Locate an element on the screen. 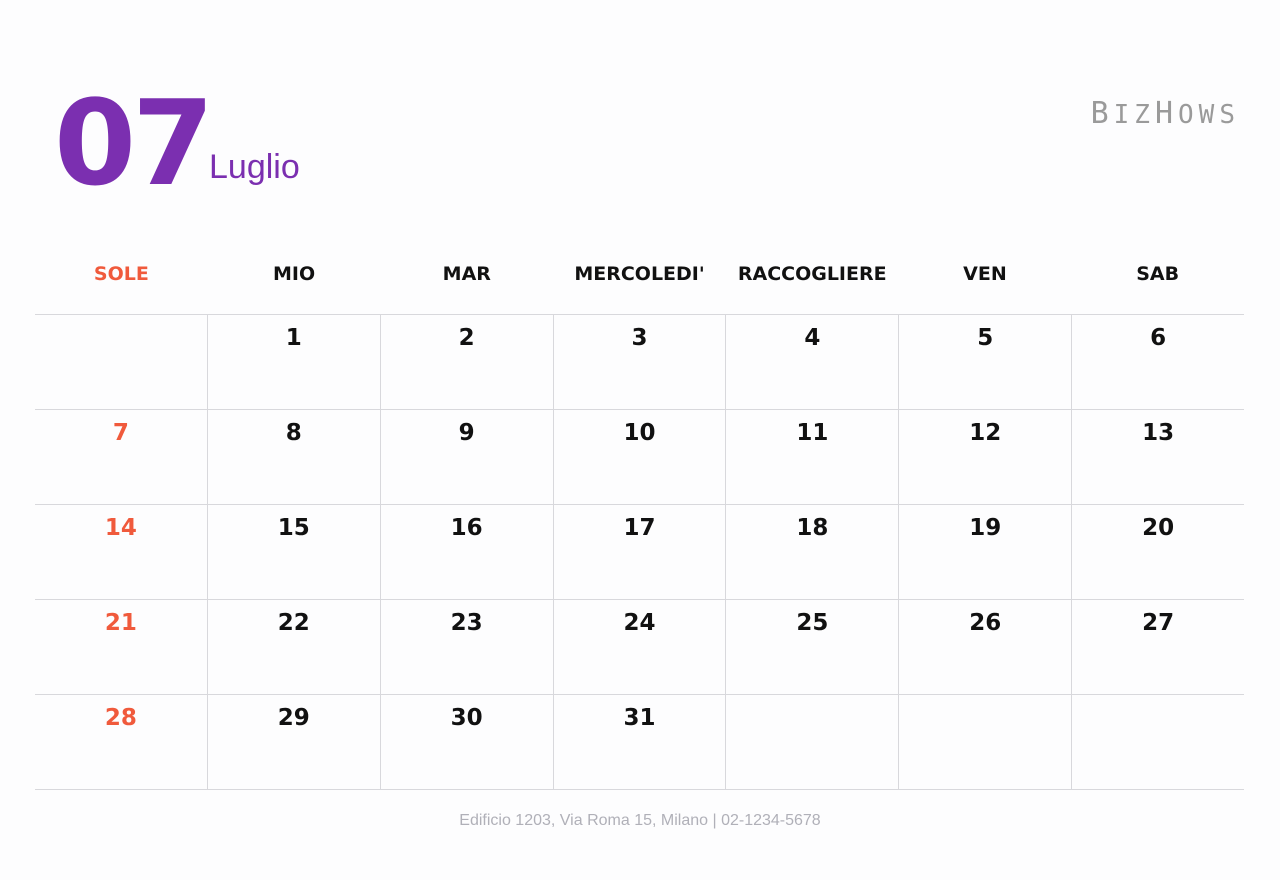 This screenshot has width=1280, height=880. day-cell: 25 is located at coordinates (811, 647).